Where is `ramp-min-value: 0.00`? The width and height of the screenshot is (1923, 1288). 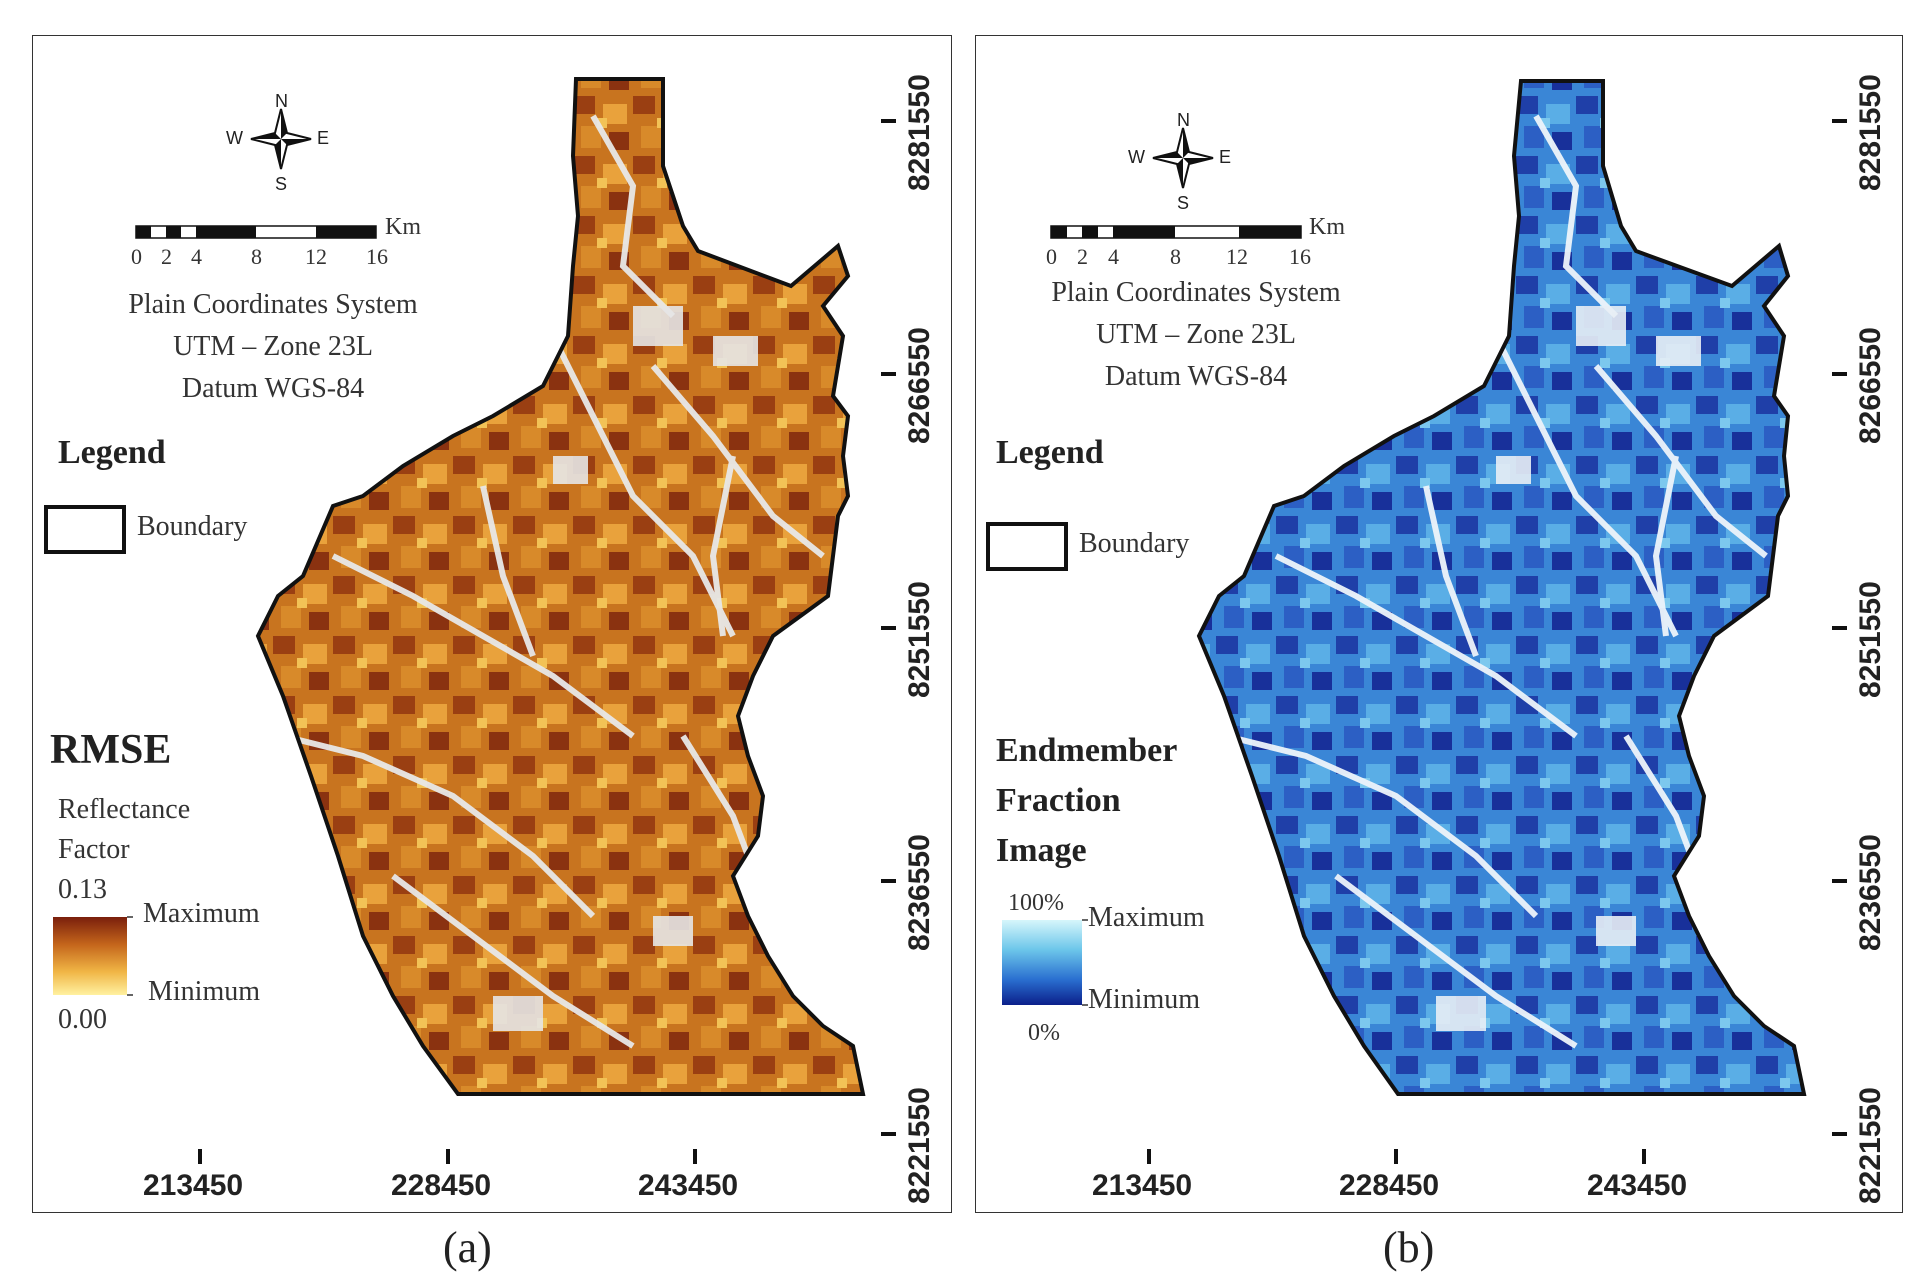 ramp-min-value: 0.00 is located at coordinates (82, 1019).